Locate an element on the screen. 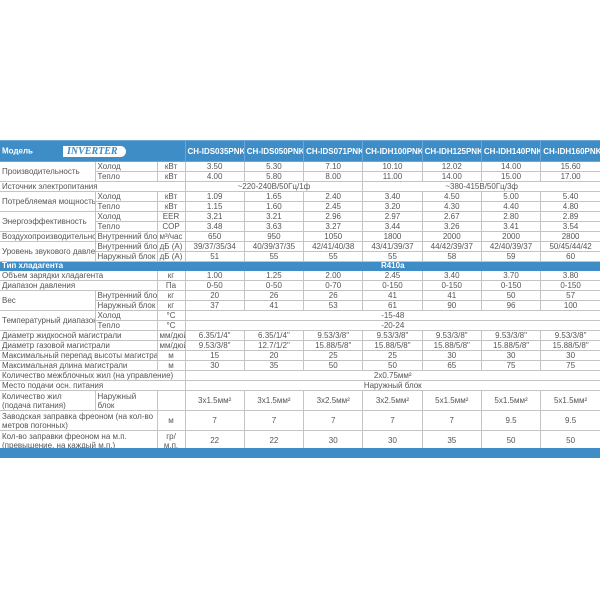  value-cell: 2800 is located at coordinates (570, 236).